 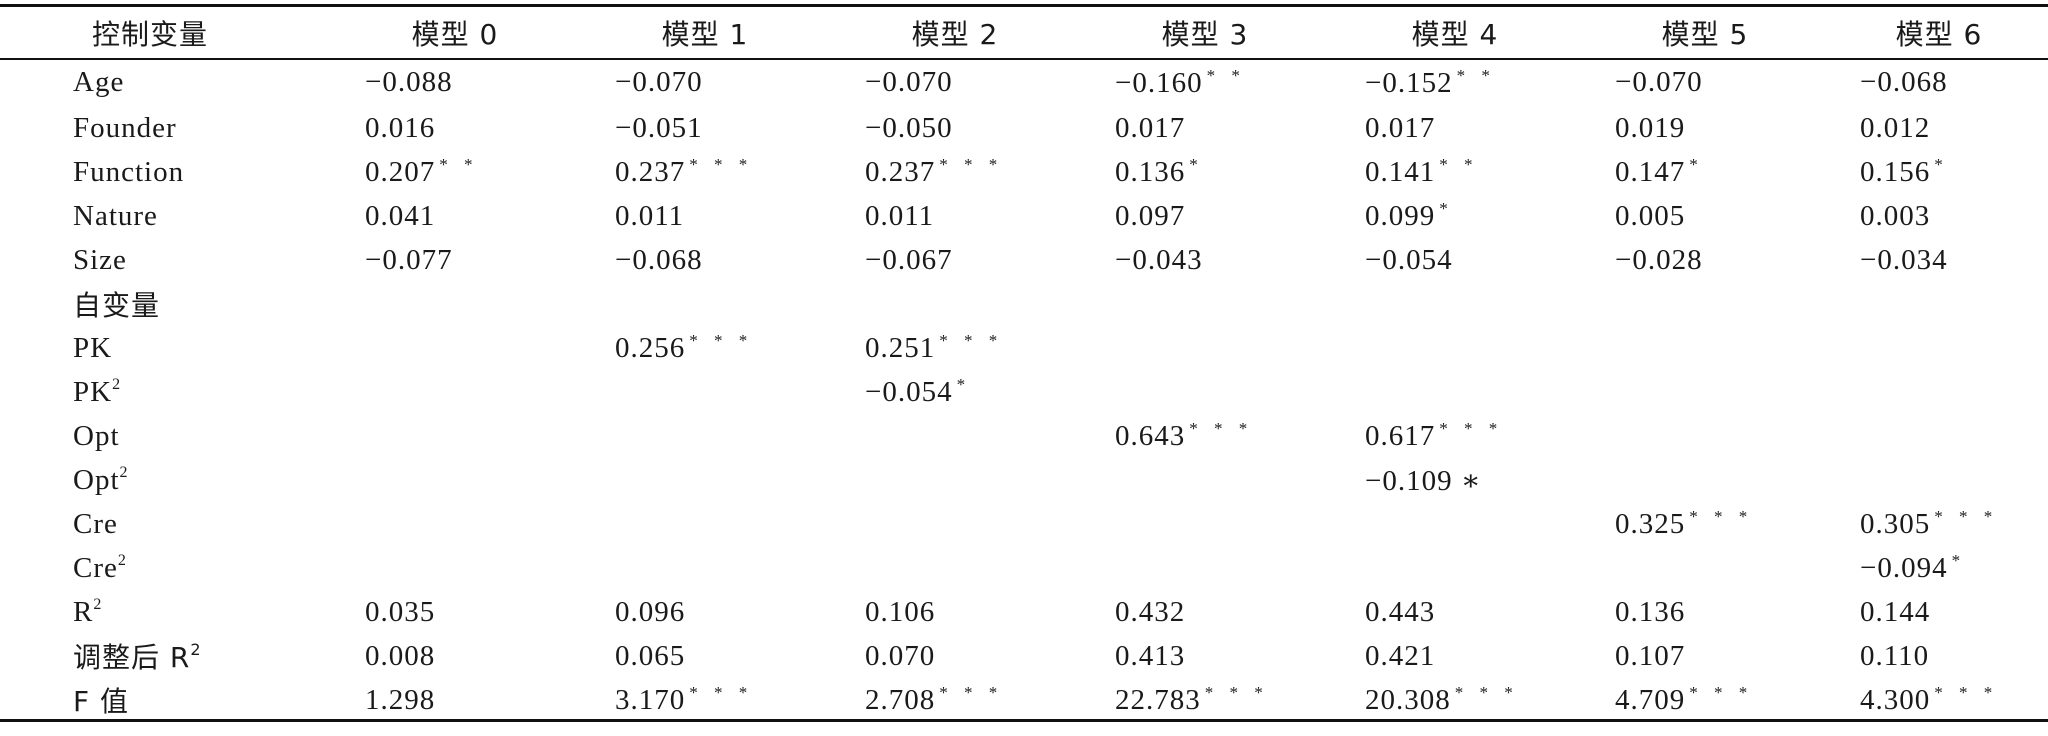 I want to click on column-header-model-4: 模型 4, so click(x=1455, y=34).